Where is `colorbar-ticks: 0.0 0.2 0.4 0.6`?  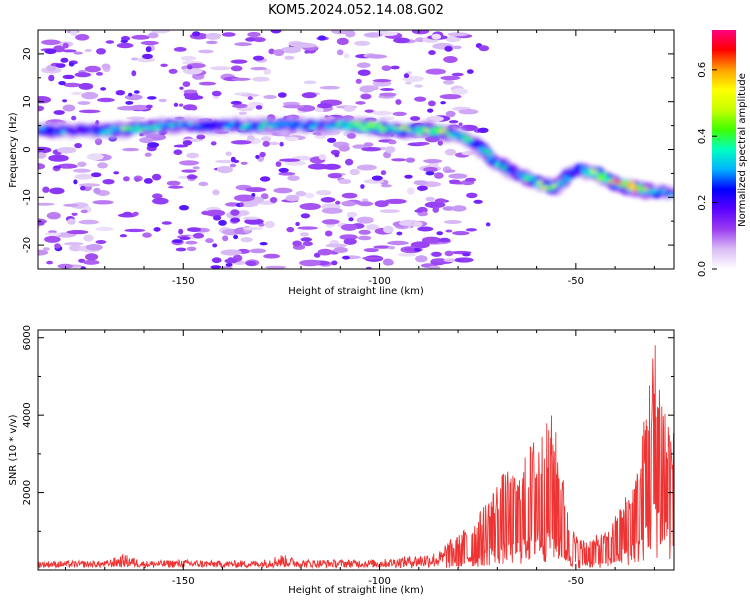
colorbar-ticks: 0.0 0.2 0.4 0.6 is located at coordinates (707, 169).